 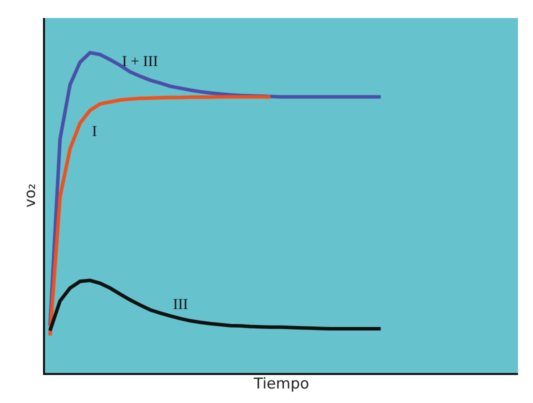 What do you see at coordinates (140, 62) in the screenshot?
I see `series-label: I + III` at bounding box center [140, 62].